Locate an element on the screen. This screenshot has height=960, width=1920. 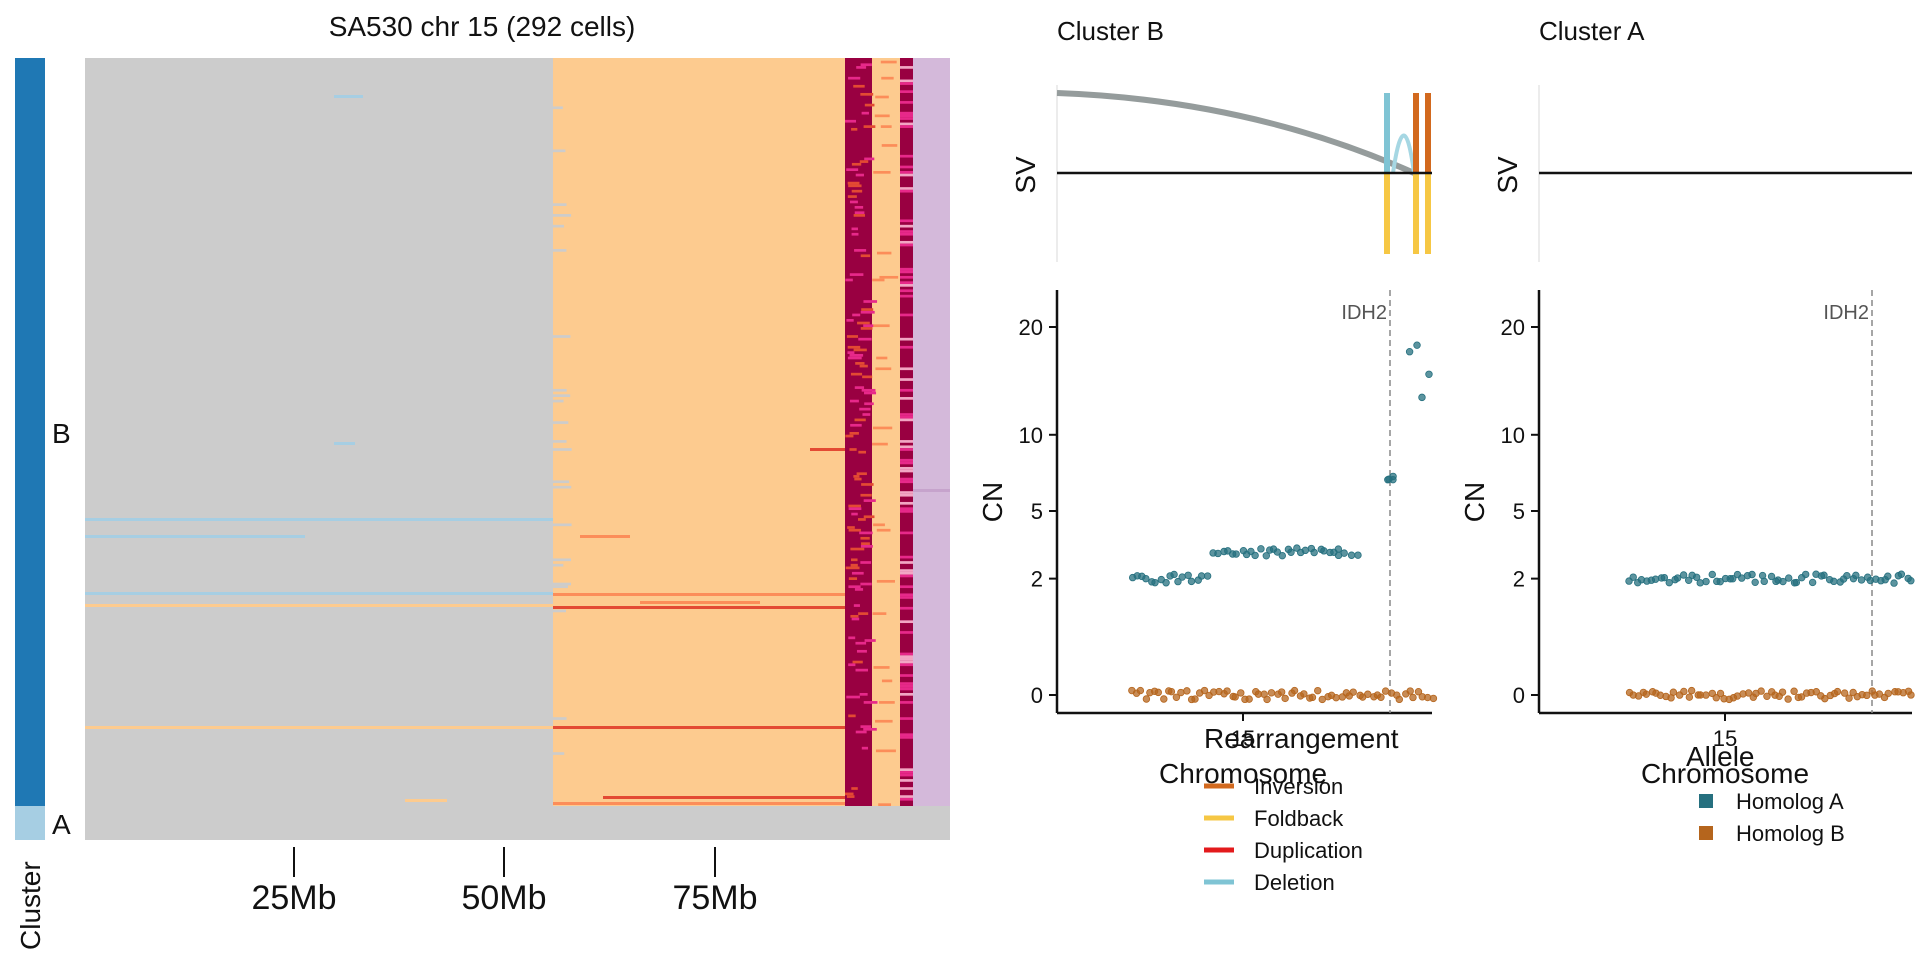
sv-label-a: SV is located at coordinates (1507, 175).